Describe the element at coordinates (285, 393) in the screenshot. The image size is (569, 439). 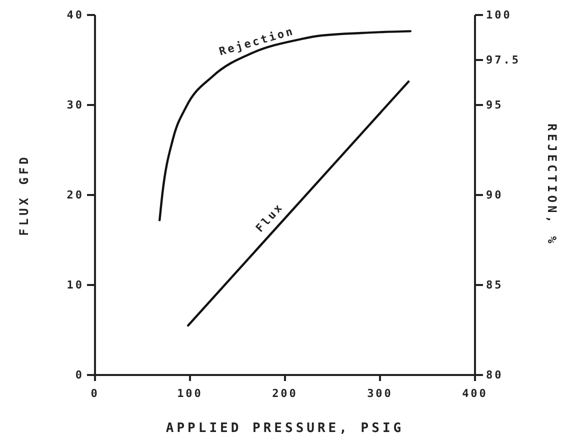
I see `x-tick-label: 200` at that location.